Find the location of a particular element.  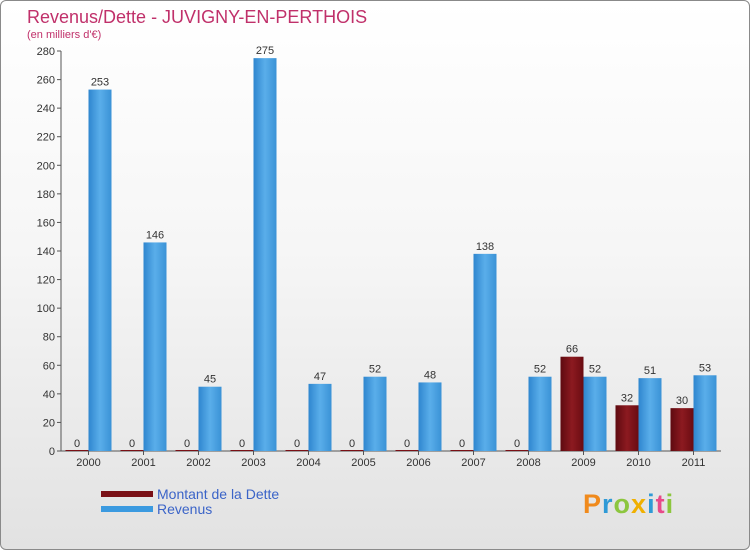

legend-label-dette: Montant de la Dette is located at coordinates (218, 494).